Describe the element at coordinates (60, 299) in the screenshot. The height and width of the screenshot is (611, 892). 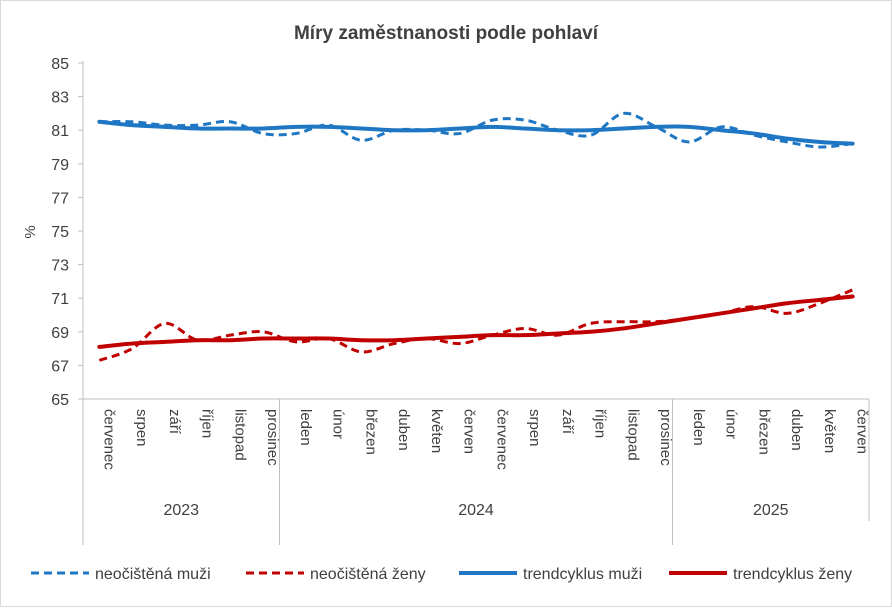
I see `y-tick-label: 71` at that location.